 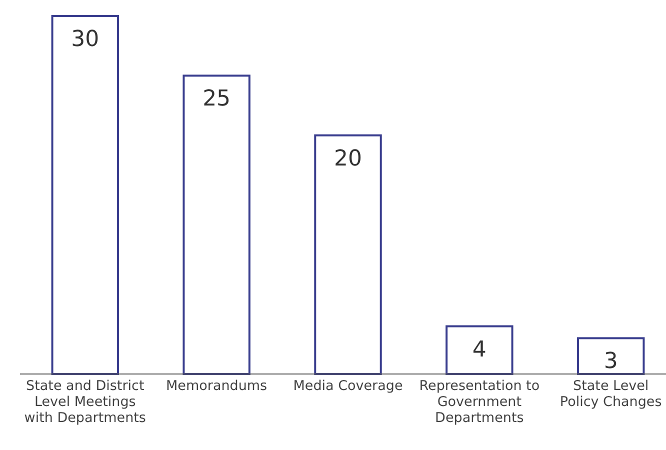 What do you see at coordinates (85, 39) in the screenshot?
I see `data-label: 30` at bounding box center [85, 39].